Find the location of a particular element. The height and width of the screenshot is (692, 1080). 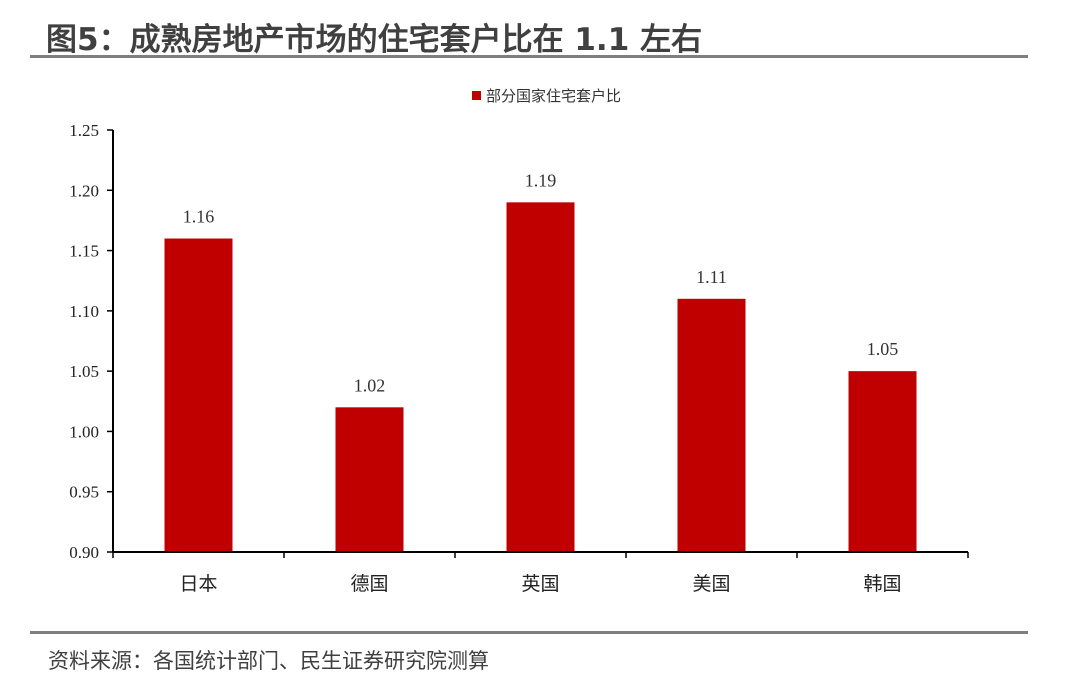

source-note: 资料来源：各国统计部门、民生证券研究院测算 is located at coordinates (268, 661).